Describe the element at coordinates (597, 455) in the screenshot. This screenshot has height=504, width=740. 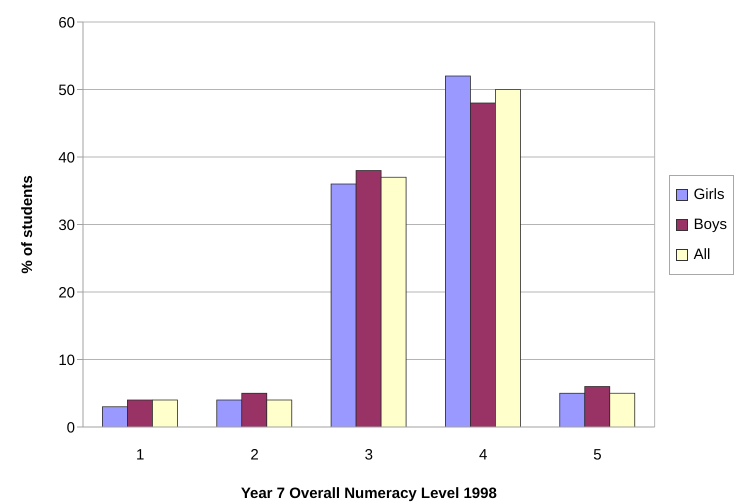
I see `x-tick-label: 5` at that location.